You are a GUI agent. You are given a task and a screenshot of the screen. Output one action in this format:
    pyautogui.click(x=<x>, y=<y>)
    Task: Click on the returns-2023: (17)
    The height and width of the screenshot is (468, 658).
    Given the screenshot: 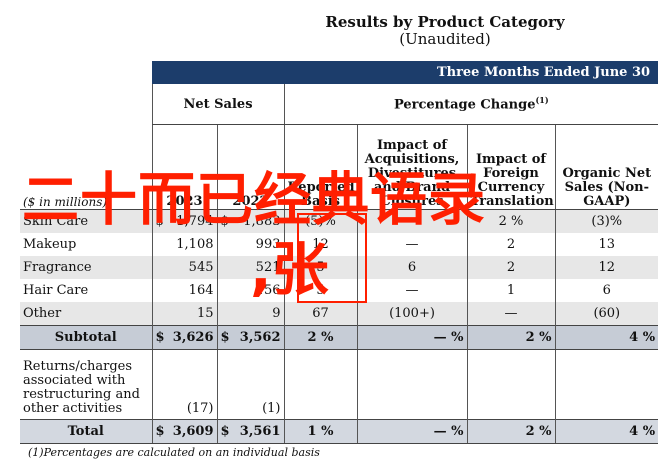 What is the action you would take?
    pyautogui.click(x=184, y=384)
    